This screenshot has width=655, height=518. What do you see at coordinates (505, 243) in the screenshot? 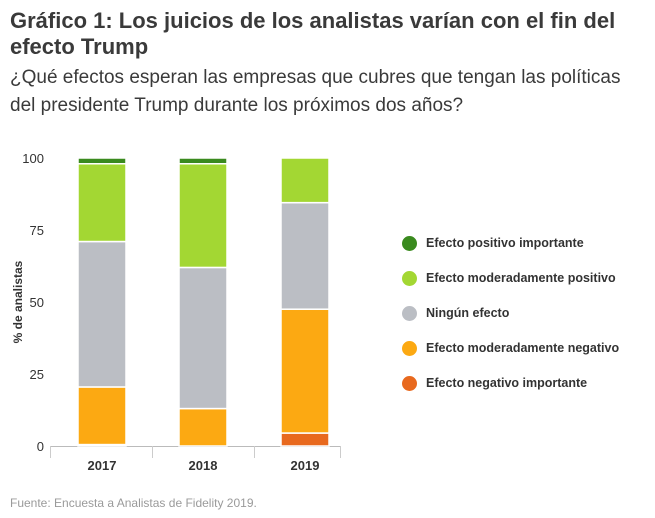
I see `legend-label: Efecto positivo importante` at bounding box center [505, 243].